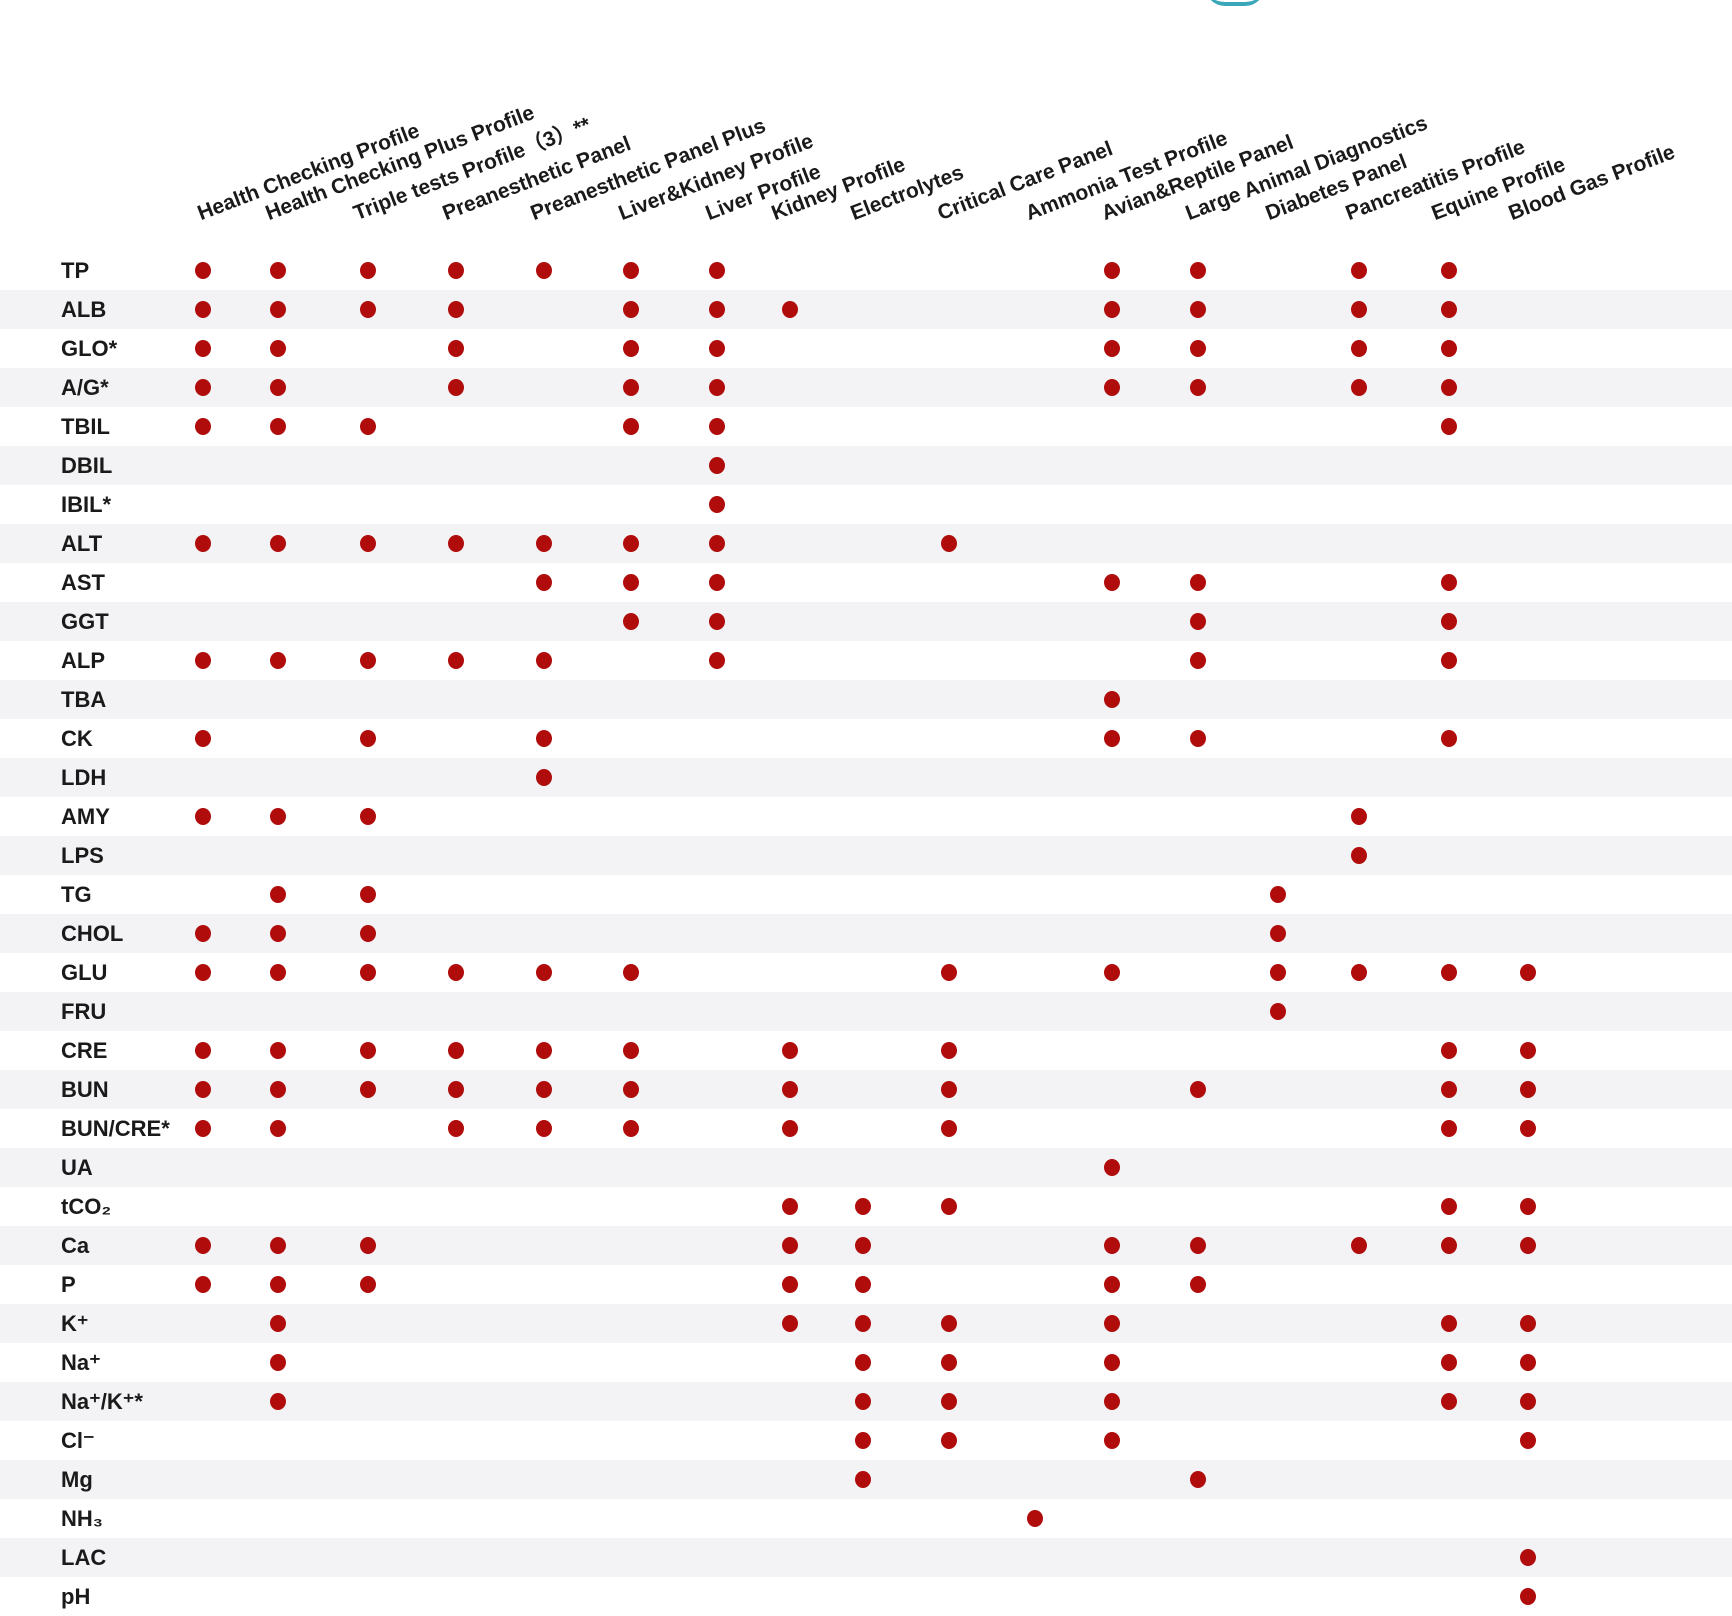  Describe the element at coordinates (866, 1089) in the screenshot. I see `table-row: BUN` at that location.